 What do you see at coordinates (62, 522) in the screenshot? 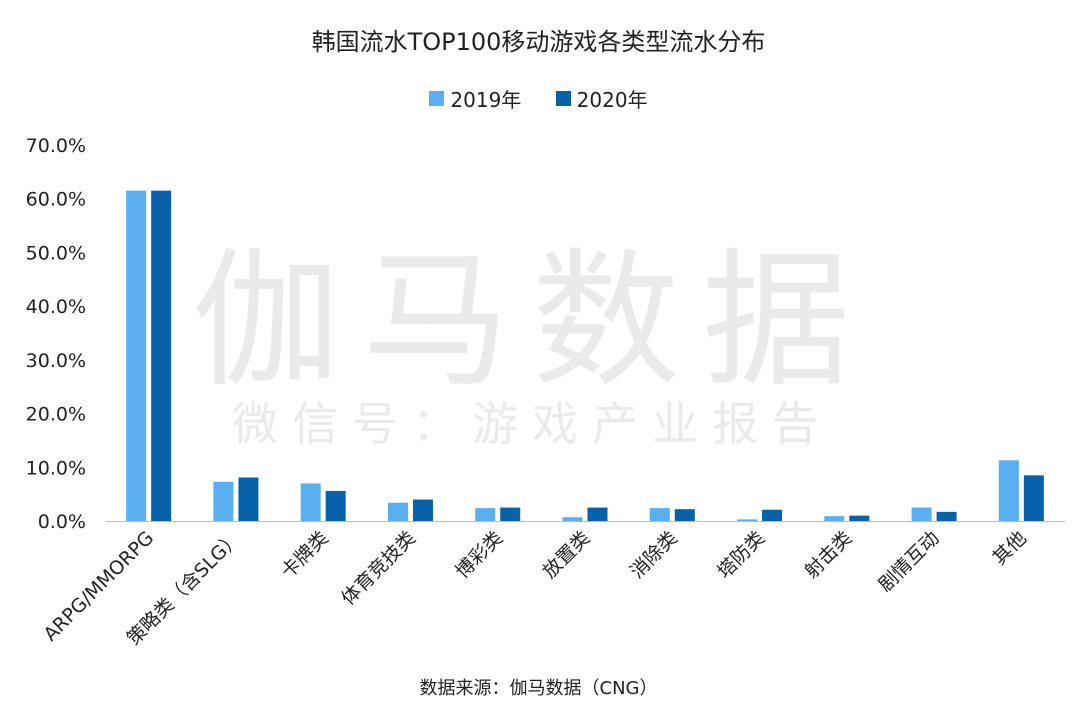
I see `y-tick-label: 0.0%` at bounding box center [62, 522].